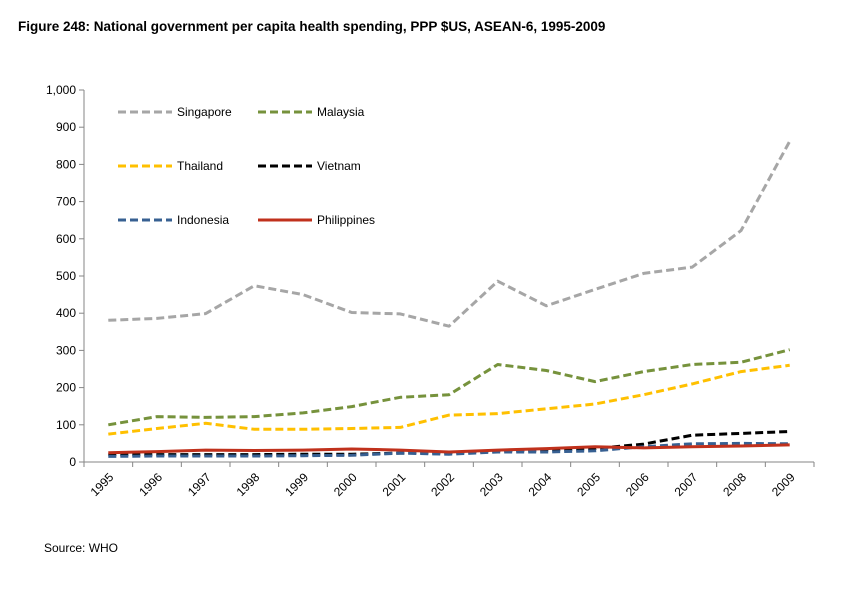  What do you see at coordinates (102, 484) in the screenshot?
I see `x-tick-label: 1995` at bounding box center [102, 484].